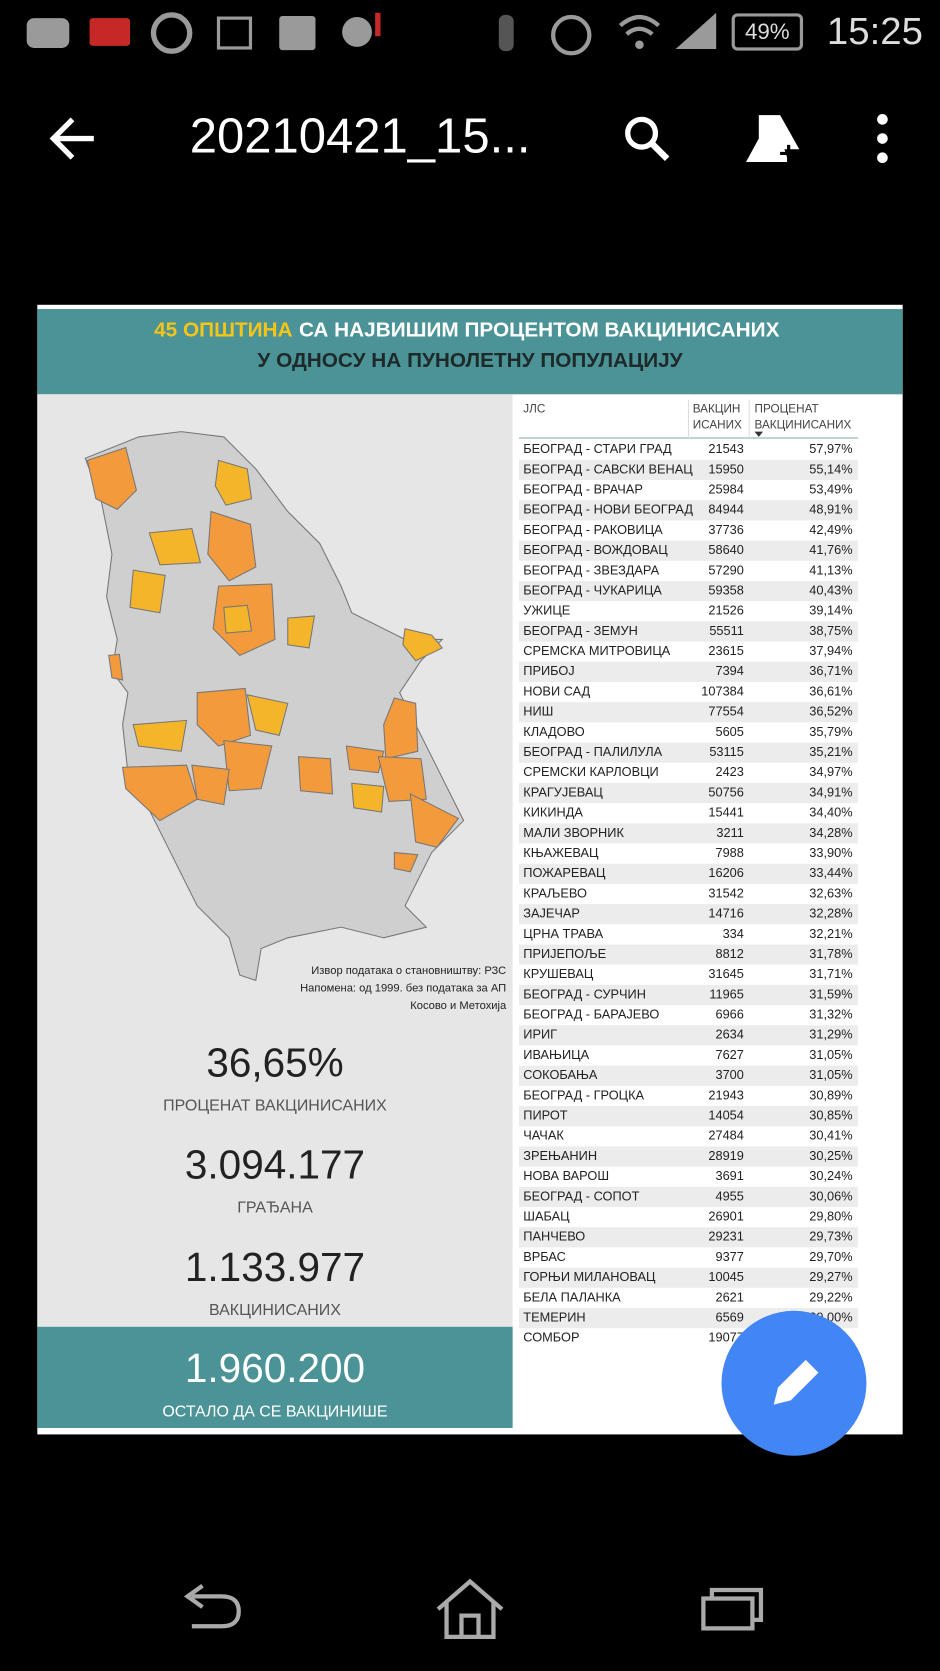 The image size is (940, 1671). What do you see at coordinates (639, 45) in the screenshot?
I see `icon-wifi-dot` at bounding box center [639, 45].